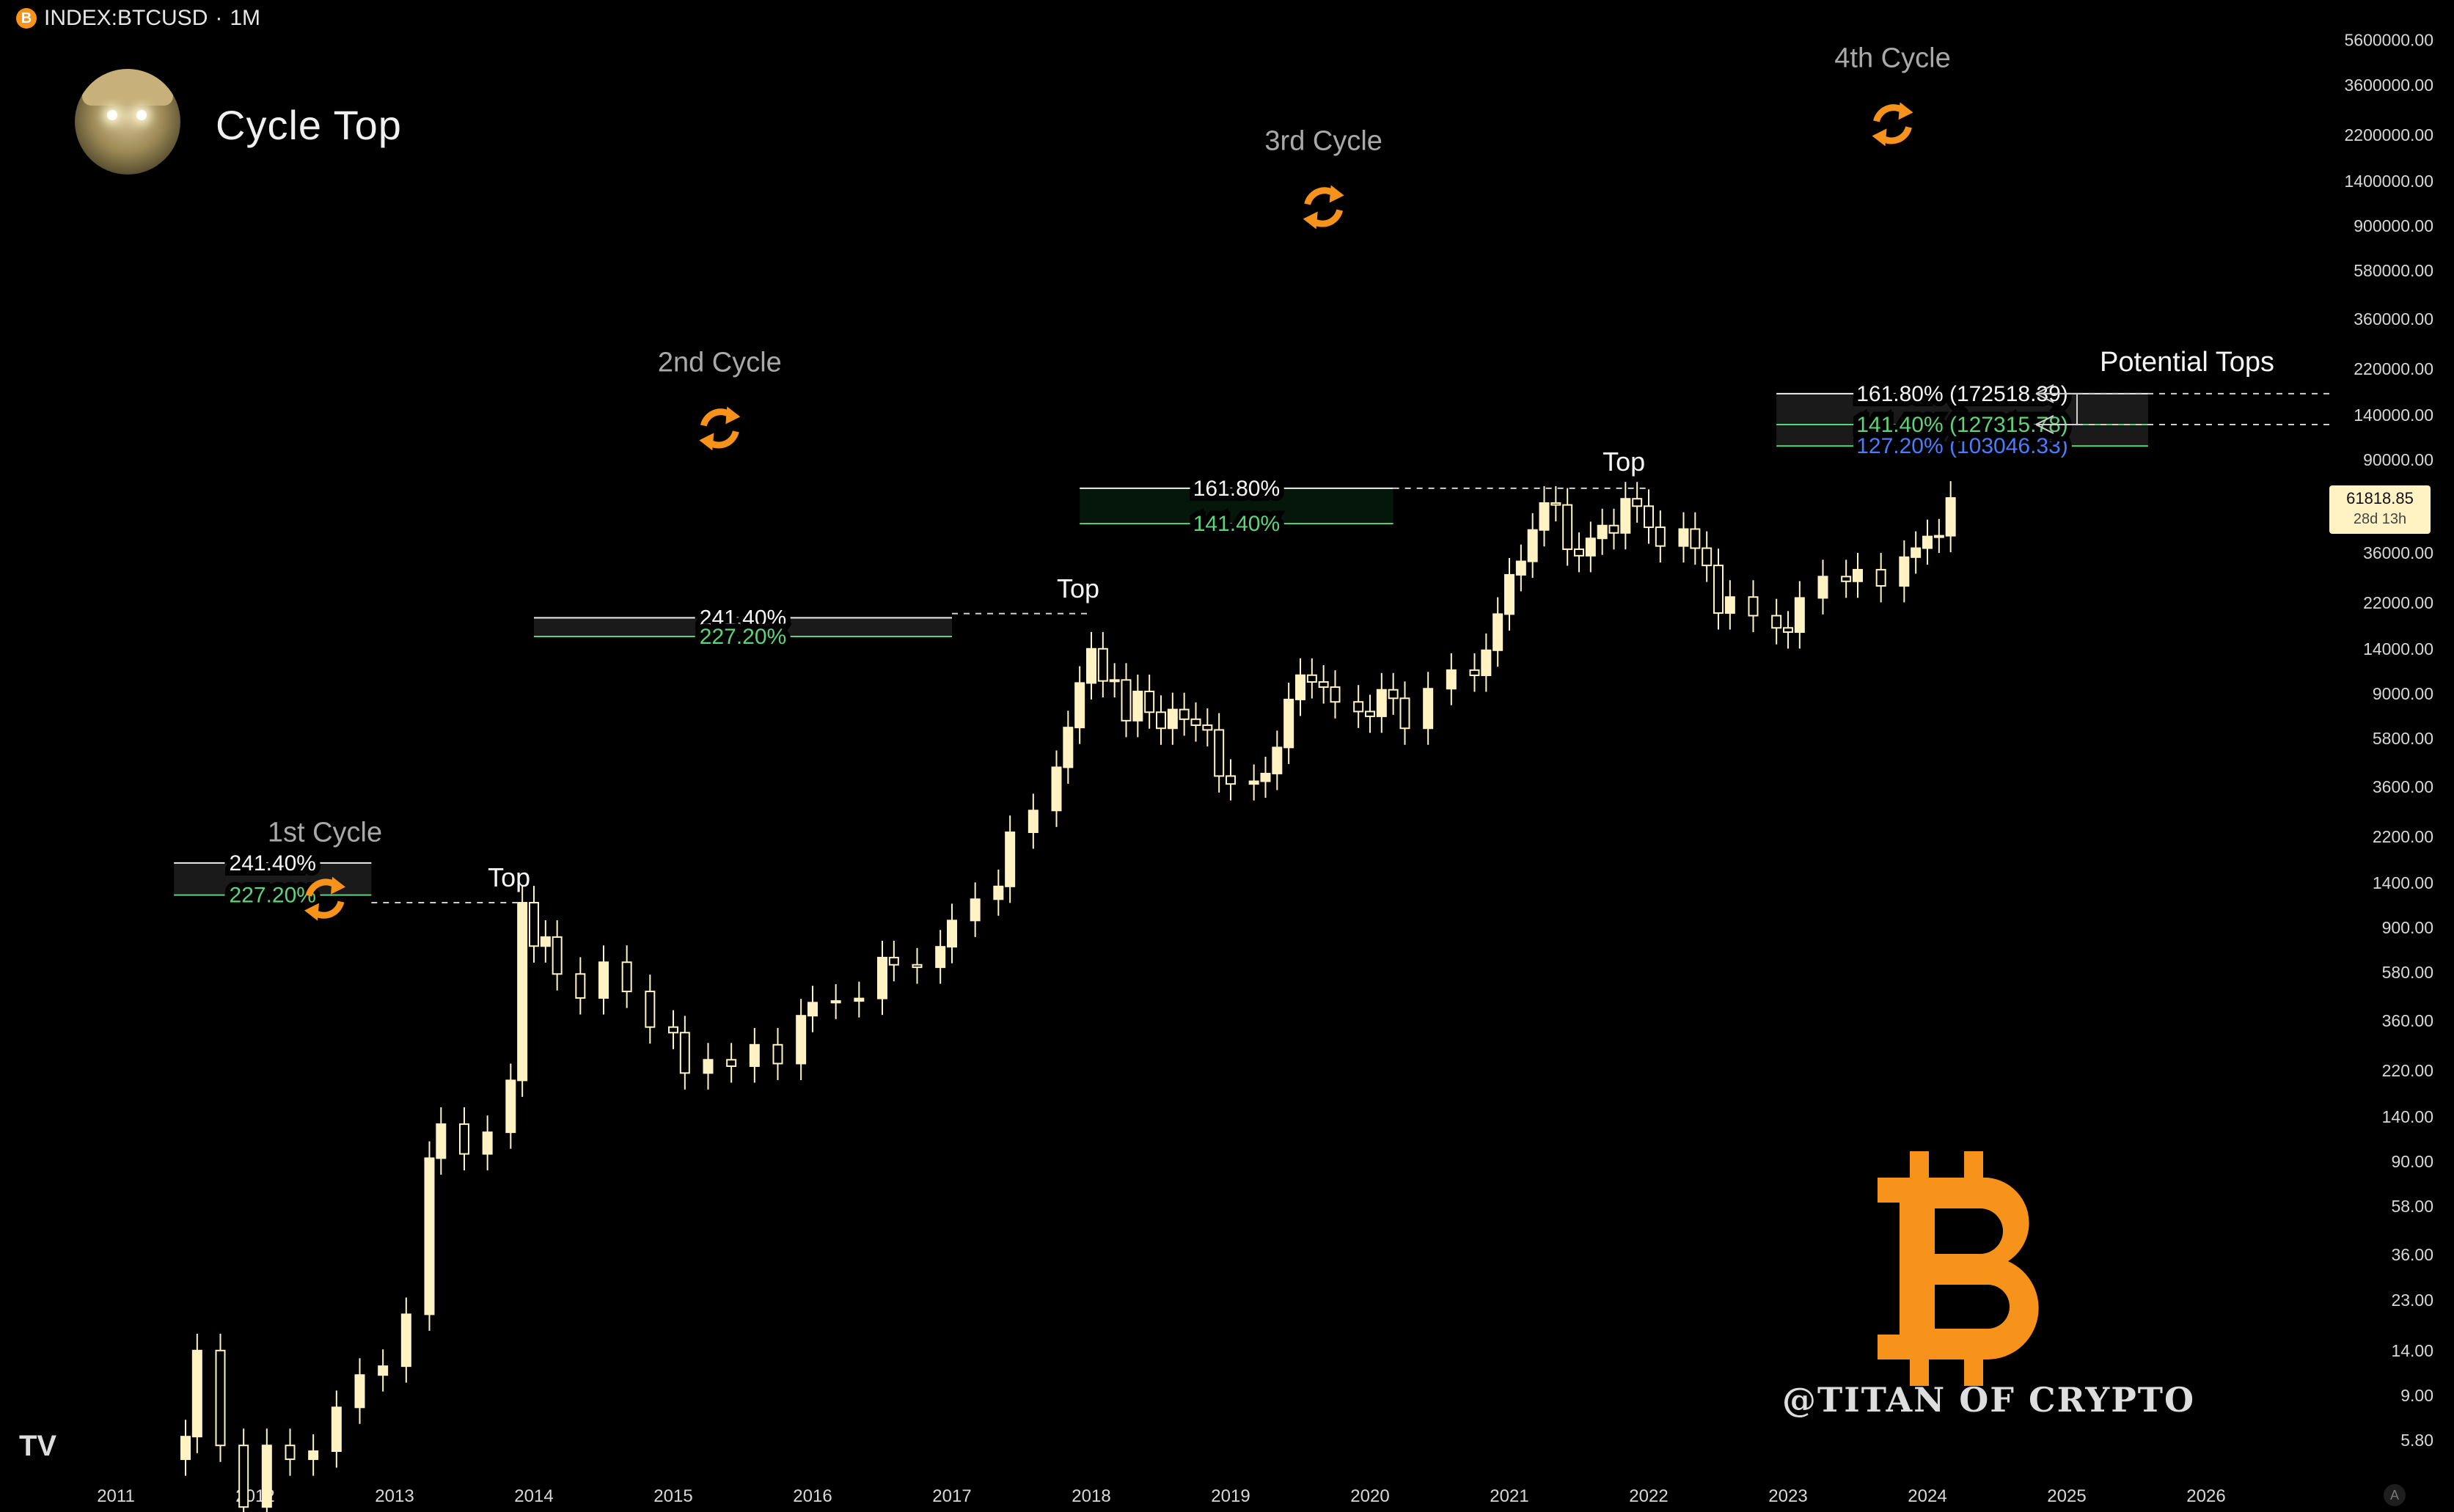 This screenshot has height=1512, width=2454. Describe the element at coordinates (1236, 524) in the screenshot. I see `fib-label-lower: 141.40%` at that location.